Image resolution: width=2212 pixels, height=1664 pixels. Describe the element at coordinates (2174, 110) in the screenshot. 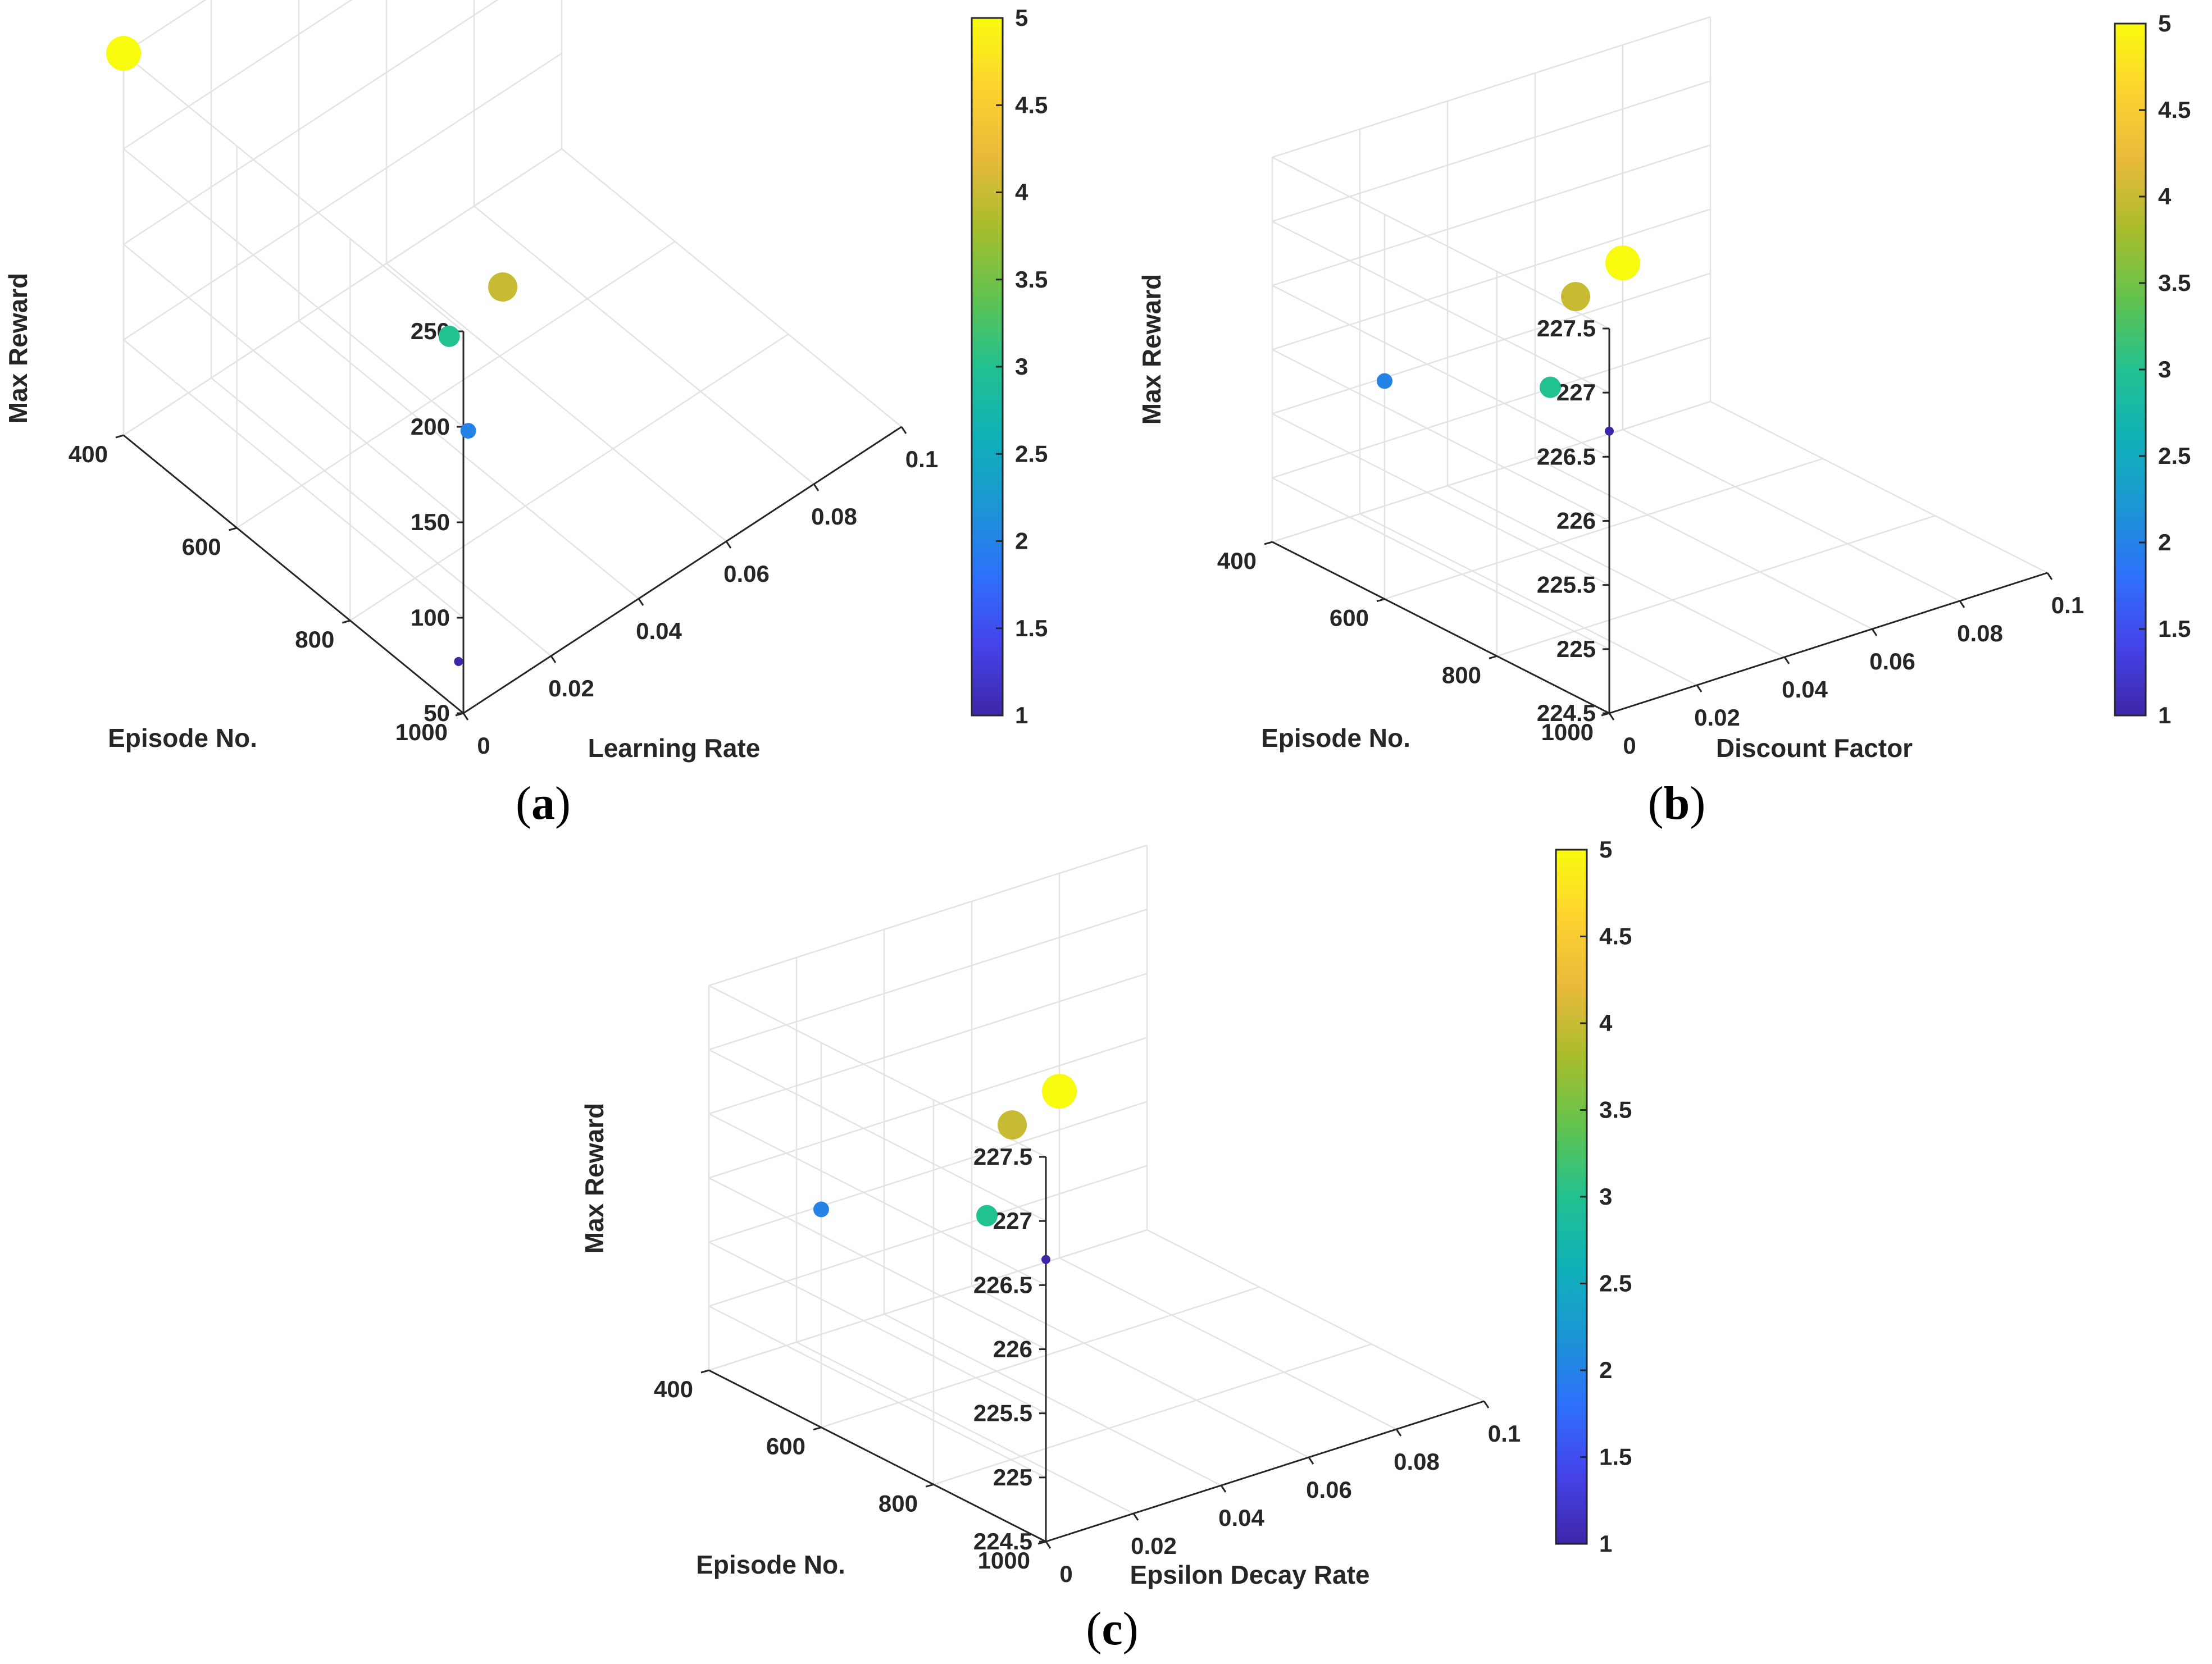

I see `colorbar-tick-label: 4.5` at that location.